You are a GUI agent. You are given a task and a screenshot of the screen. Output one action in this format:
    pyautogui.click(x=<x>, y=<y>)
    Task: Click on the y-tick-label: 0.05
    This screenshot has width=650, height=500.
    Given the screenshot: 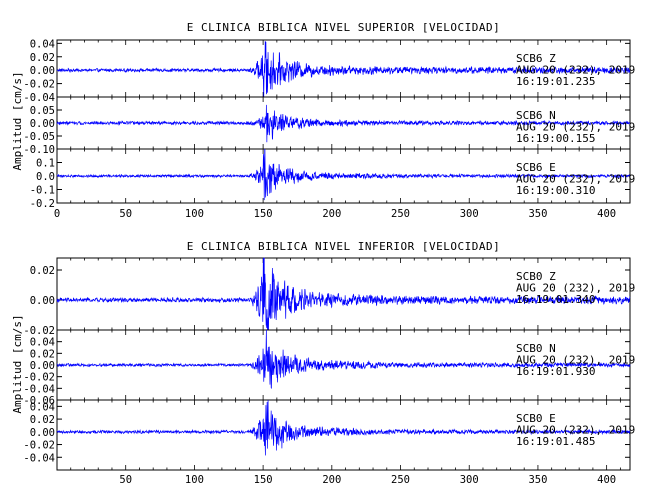 What is the action you would take?
    pyautogui.click(x=42, y=111)
    